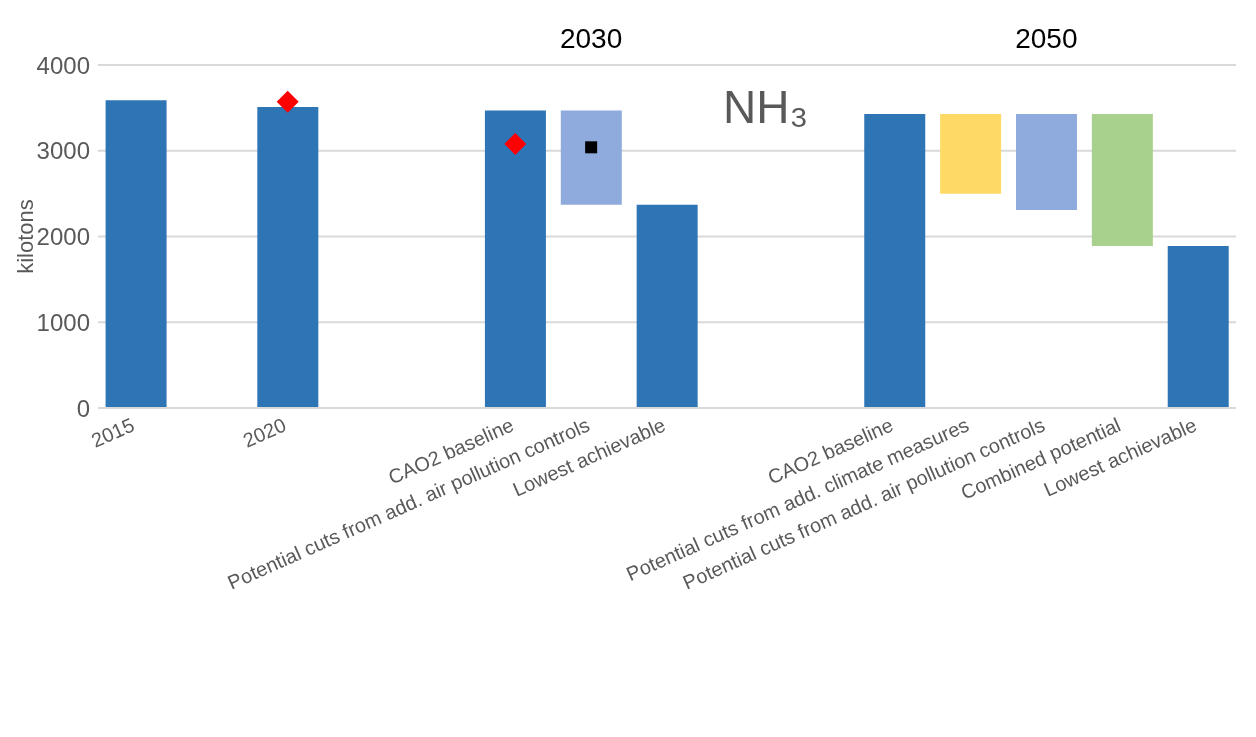 This screenshot has width=1256, height=737. I want to click on y-tick-label: 0, so click(83, 408).